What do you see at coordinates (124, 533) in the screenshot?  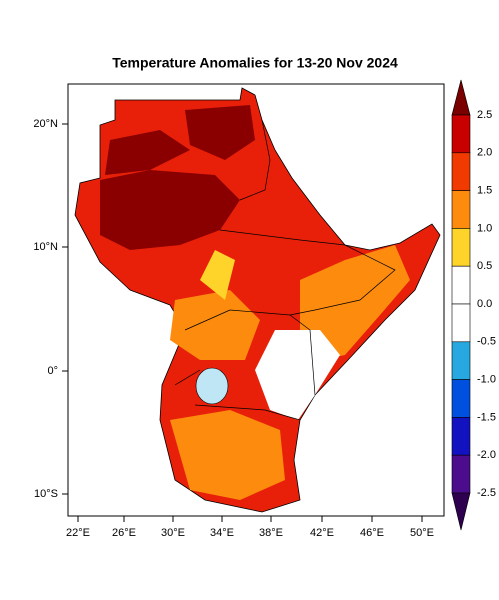 I see `lon-label: 26°E` at bounding box center [124, 533].